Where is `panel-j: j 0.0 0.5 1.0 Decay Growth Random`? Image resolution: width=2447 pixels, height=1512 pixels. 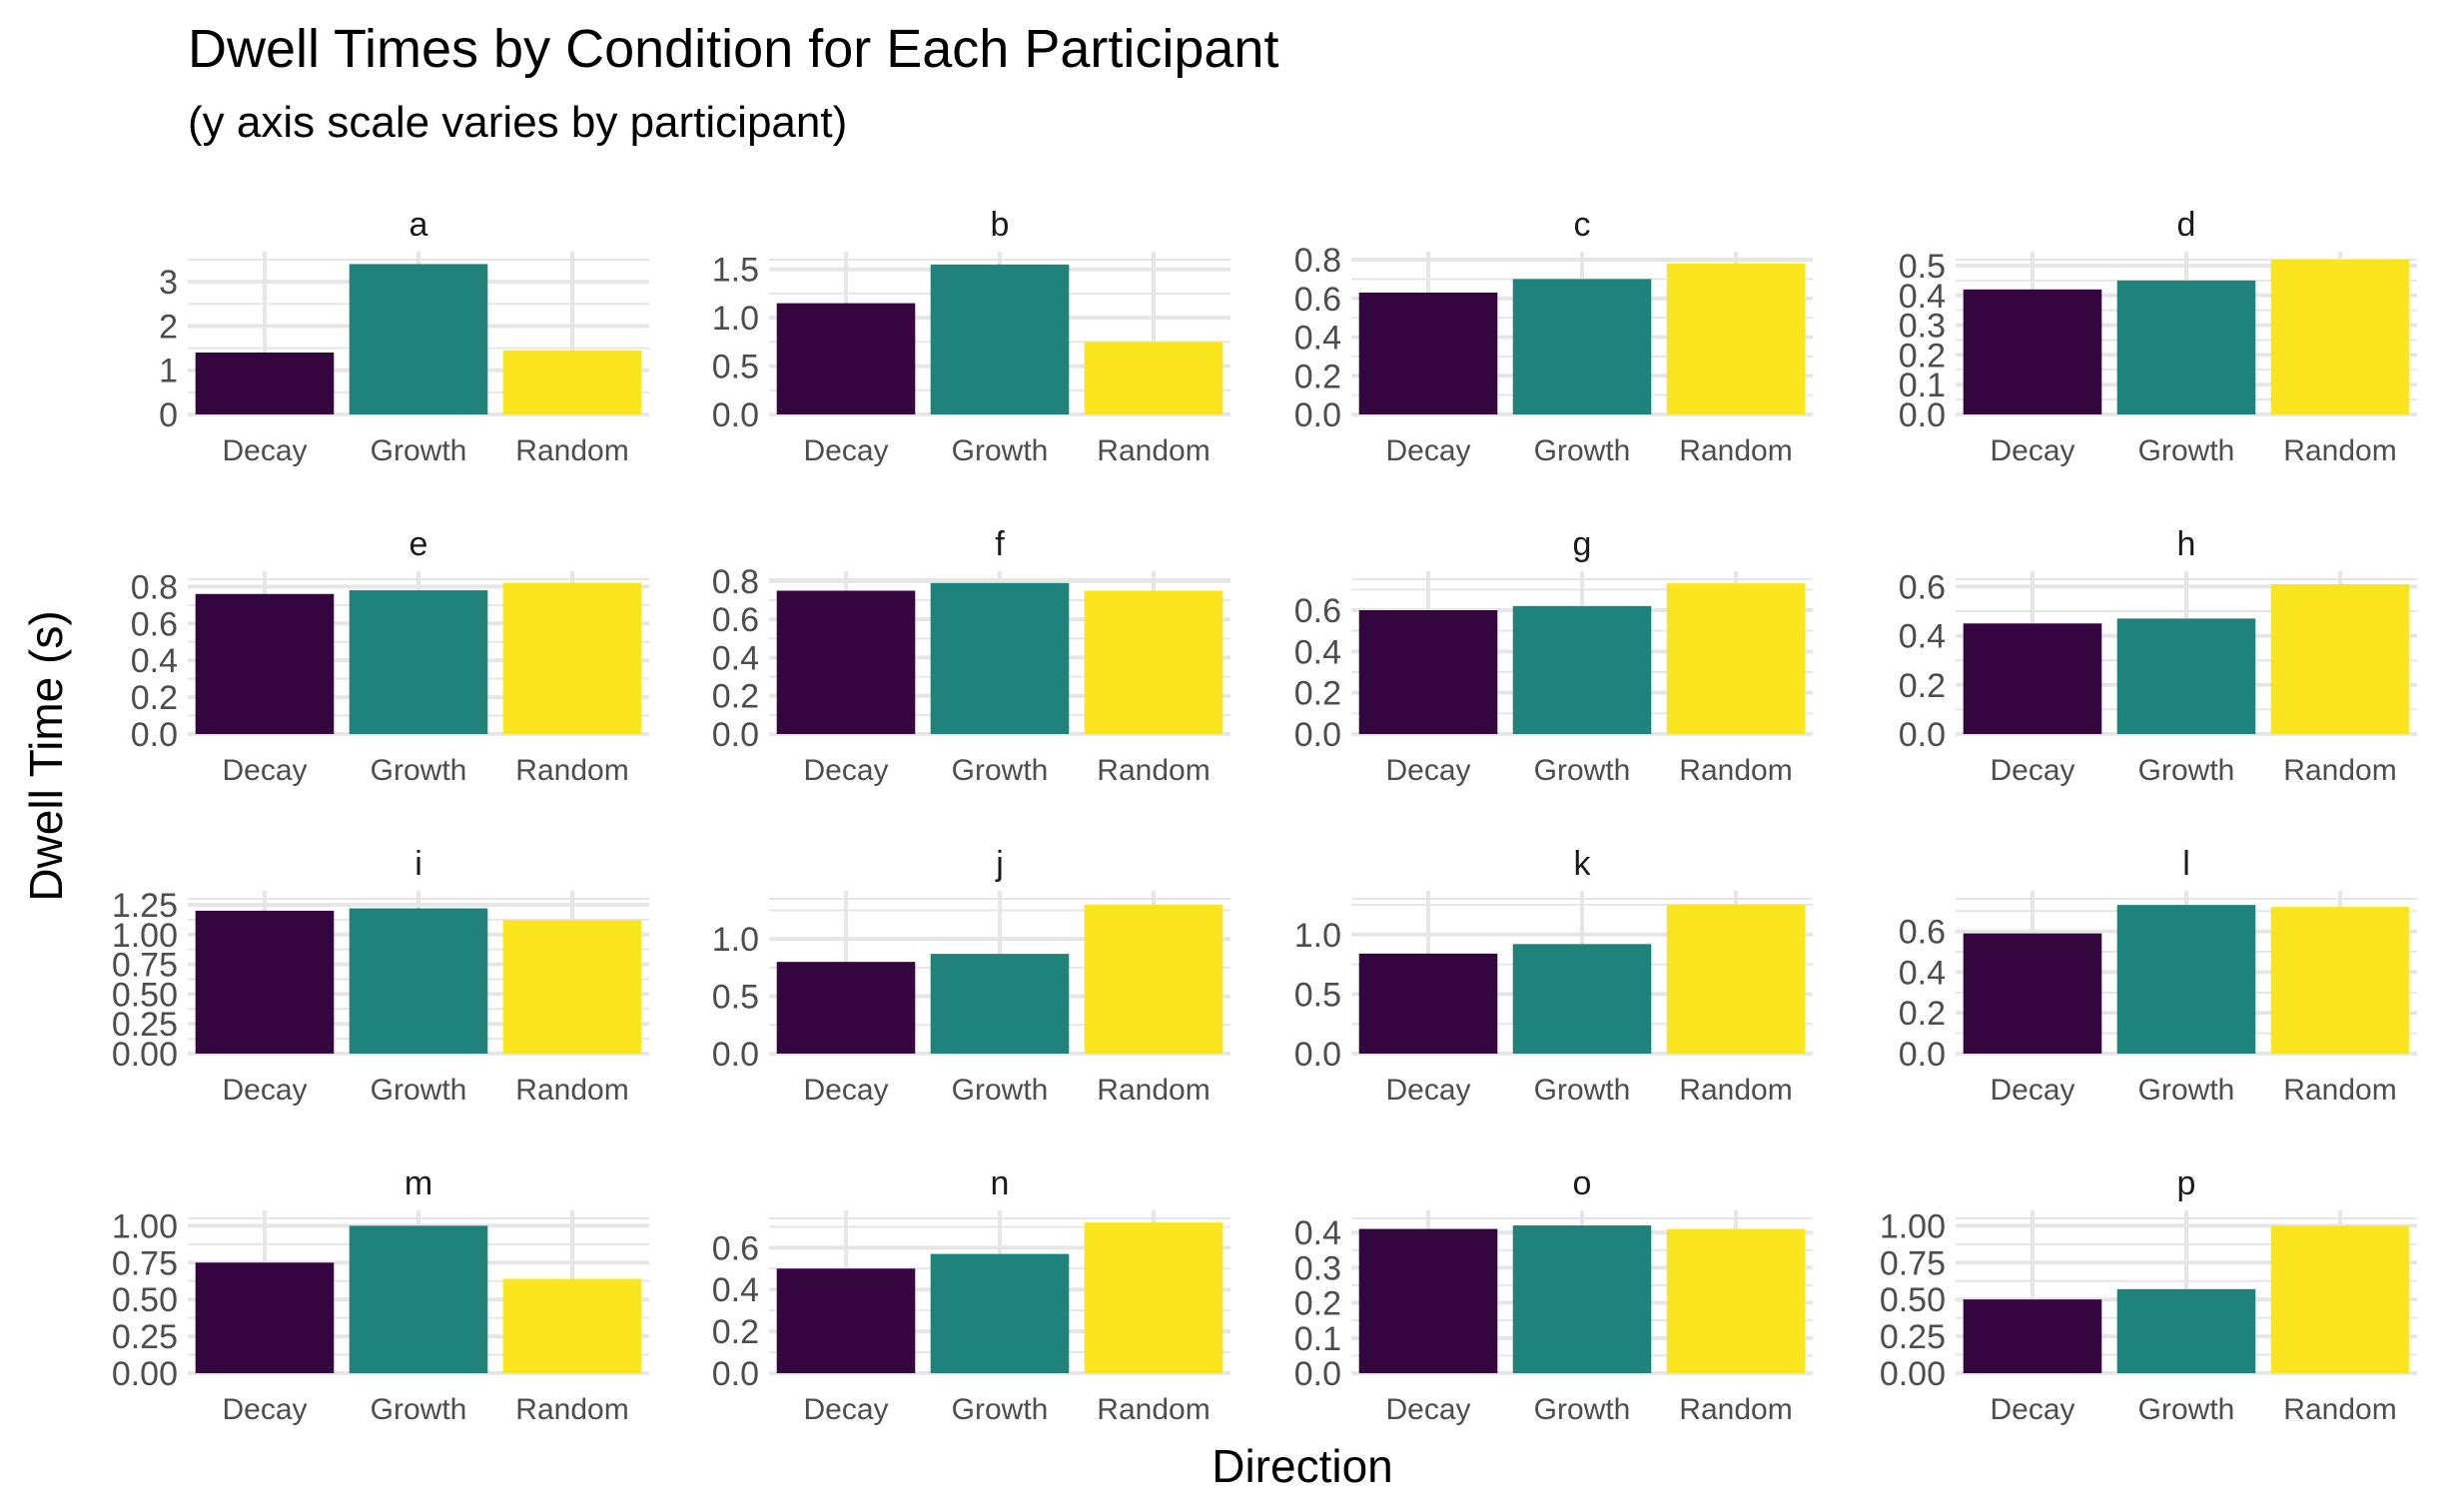 panel-j: j 0.0 0.5 1.0 Decay Growth Random is located at coordinates (971, 976).